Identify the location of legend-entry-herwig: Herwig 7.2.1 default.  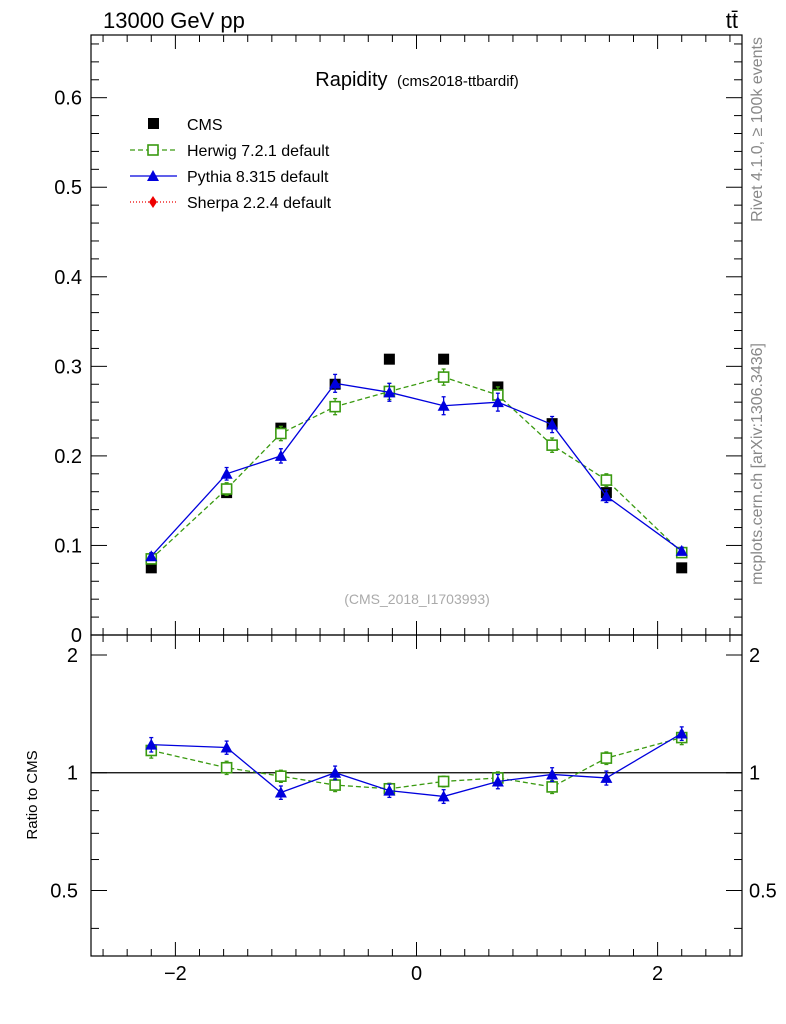
(230, 151).